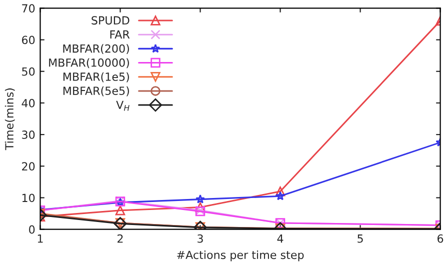 This screenshot has height=273, width=447. I want to click on legend-label: V$_{H}$, so click(123, 105).